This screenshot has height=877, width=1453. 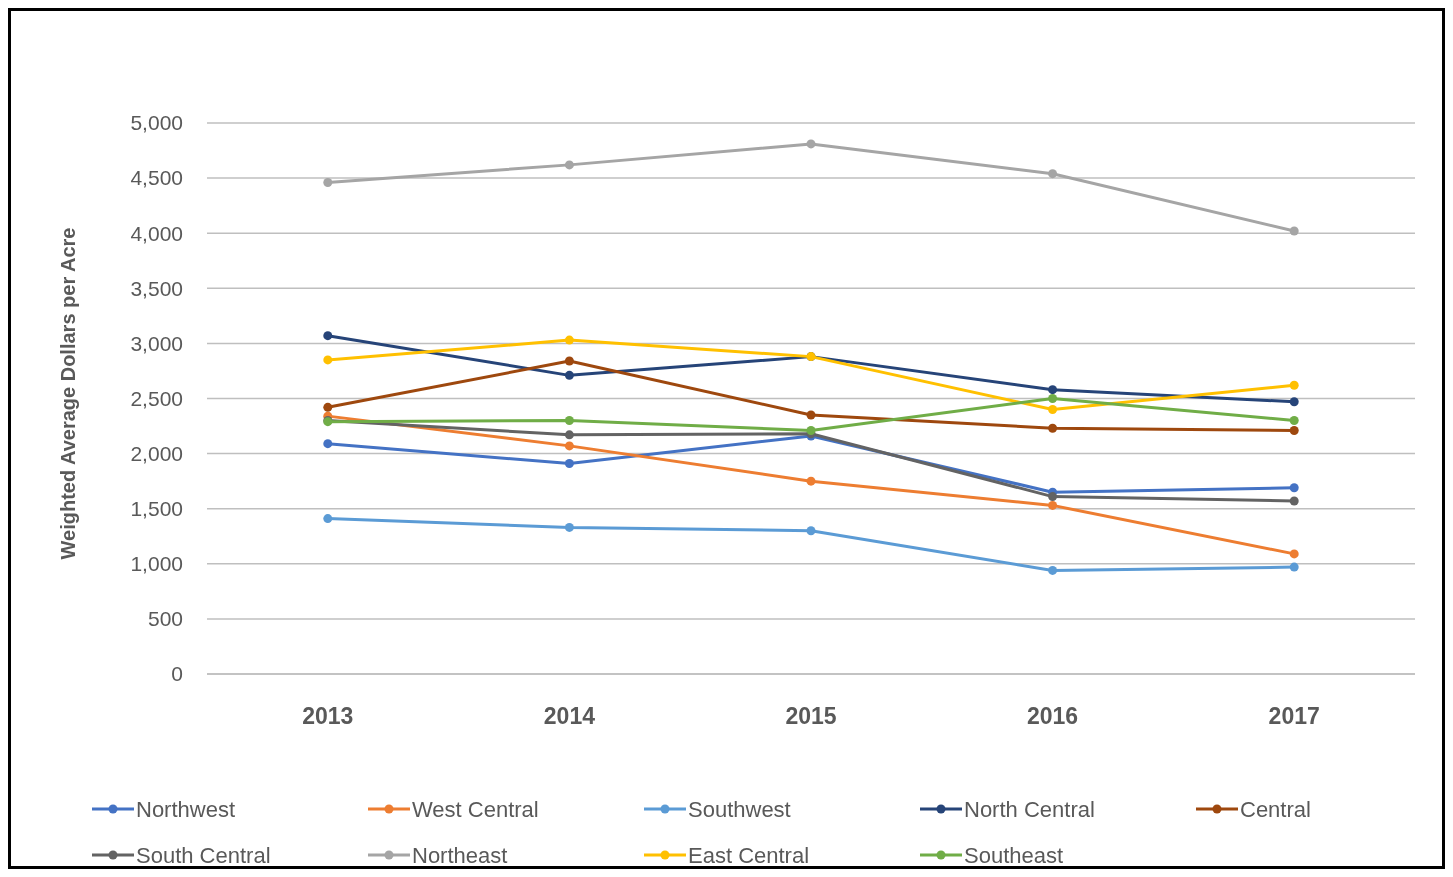 What do you see at coordinates (328, 716) in the screenshot?
I see `x-tick-label: 2013` at bounding box center [328, 716].